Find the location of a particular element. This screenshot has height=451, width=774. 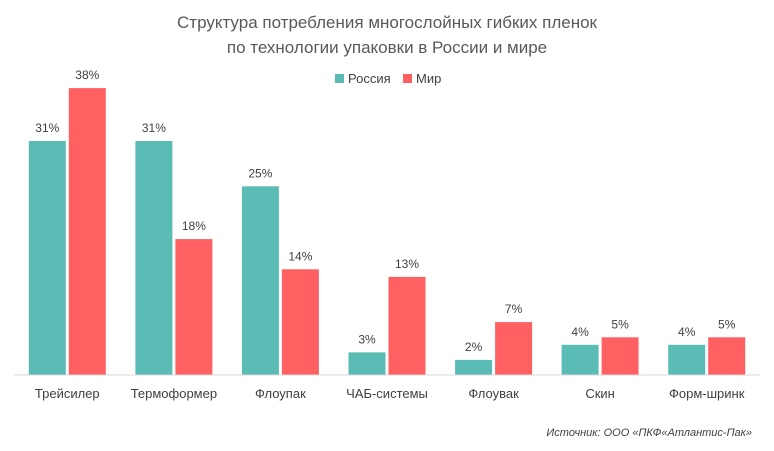

value-label-world-4: 7% is located at coordinates (514, 309).